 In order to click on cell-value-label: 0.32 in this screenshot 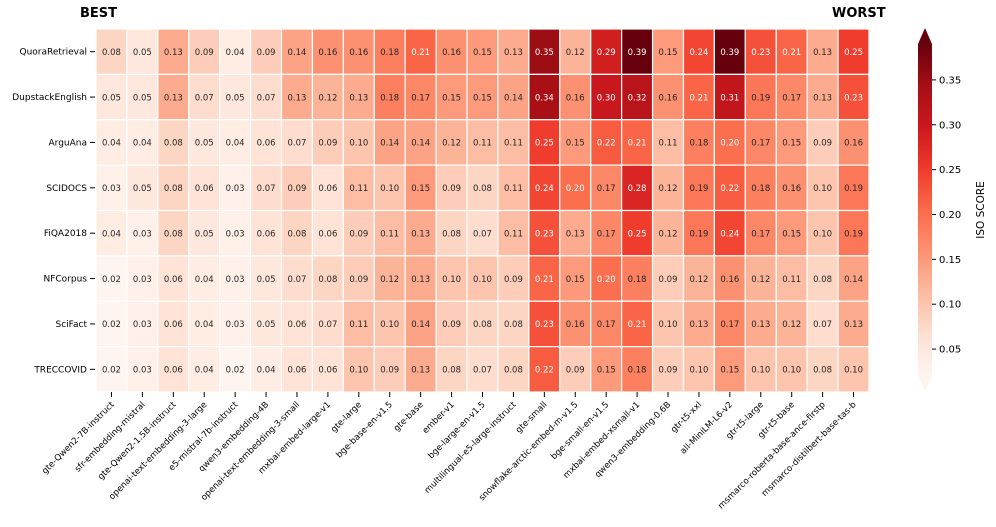, I will do `click(637, 98)`.